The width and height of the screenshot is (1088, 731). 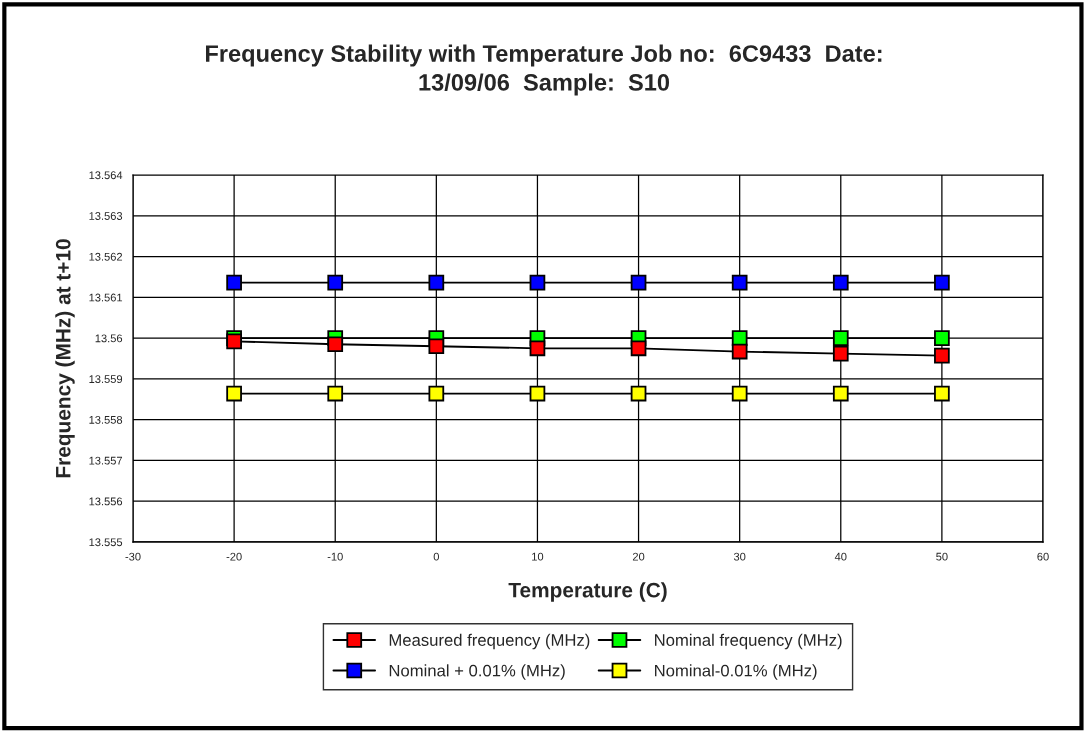 I want to click on x-tick-label: 40, so click(x=840, y=556).